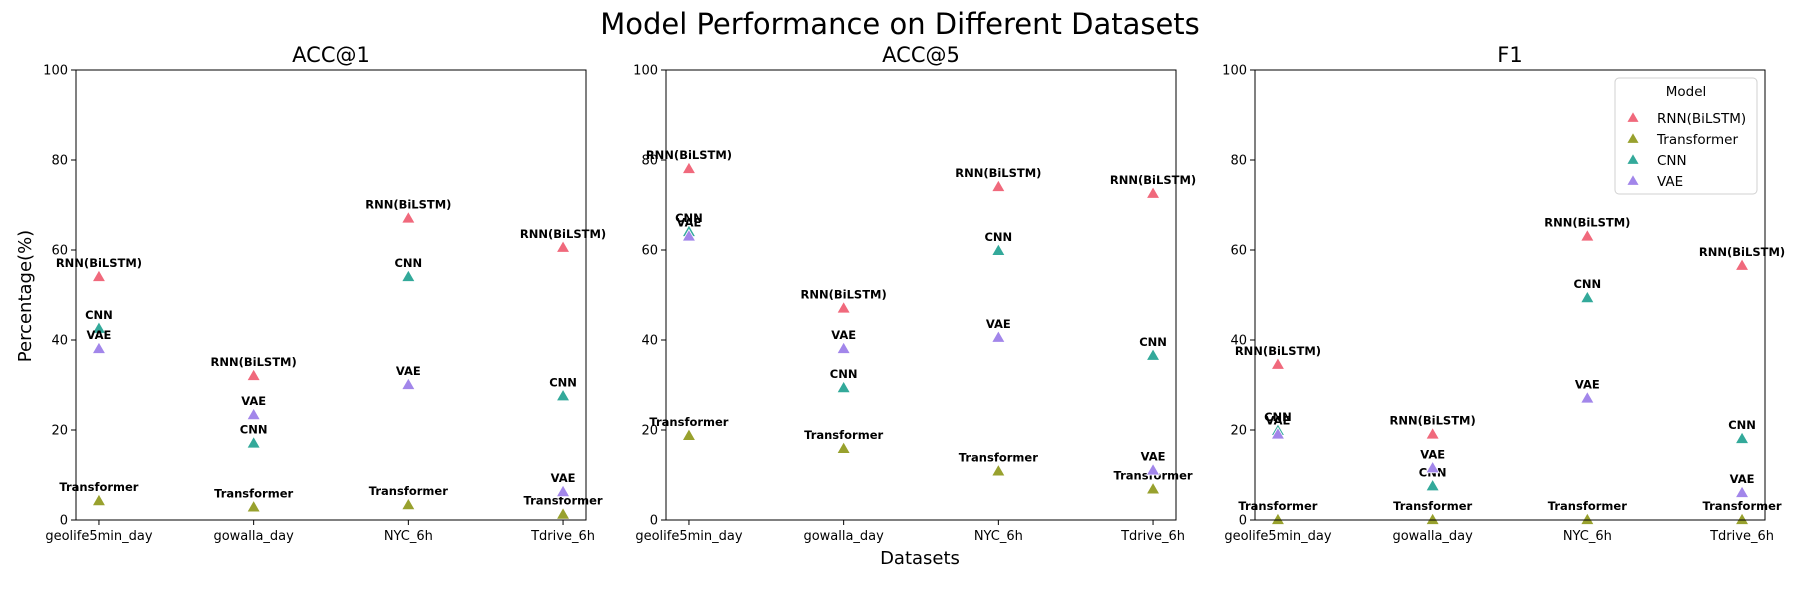 Image resolution: width=1800 pixels, height=600 pixels. What do you see at coordinates (25, 296) in the screenshot?
I see `y-axis-label: Percentage(%)` at bounding box center [25, 296].